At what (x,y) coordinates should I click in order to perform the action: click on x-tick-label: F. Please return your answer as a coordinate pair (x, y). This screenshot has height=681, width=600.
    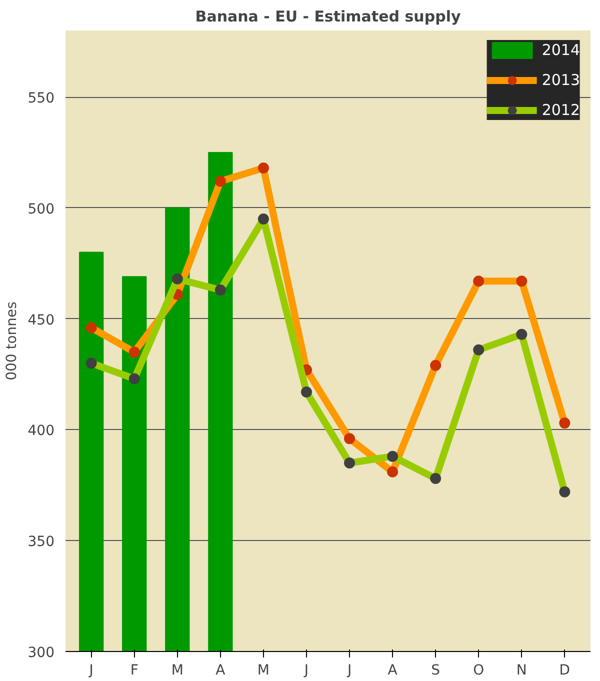
    Looking at the image, I should click on (134, 670).